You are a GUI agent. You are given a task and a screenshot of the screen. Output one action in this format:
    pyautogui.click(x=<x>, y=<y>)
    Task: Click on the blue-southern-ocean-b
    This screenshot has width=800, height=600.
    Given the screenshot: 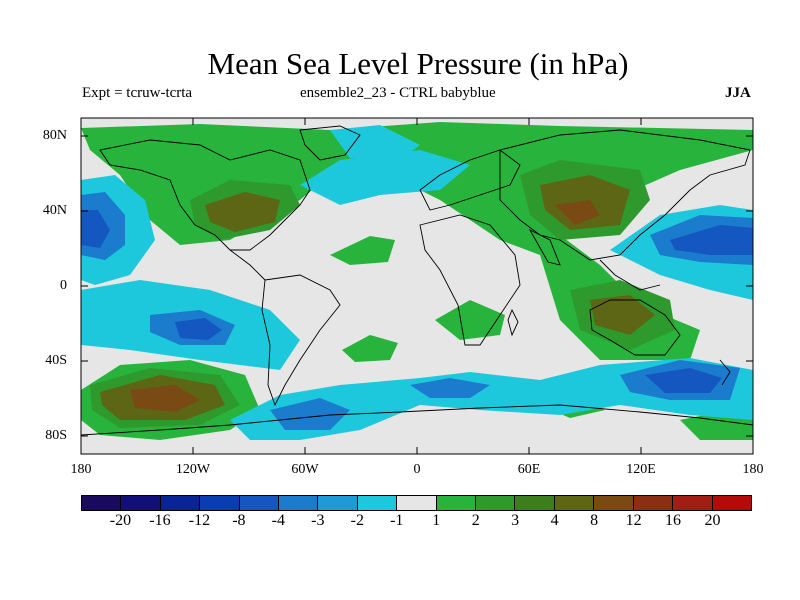 What is the action you would take?
    pyautogui.click(x=450, y=388)
    